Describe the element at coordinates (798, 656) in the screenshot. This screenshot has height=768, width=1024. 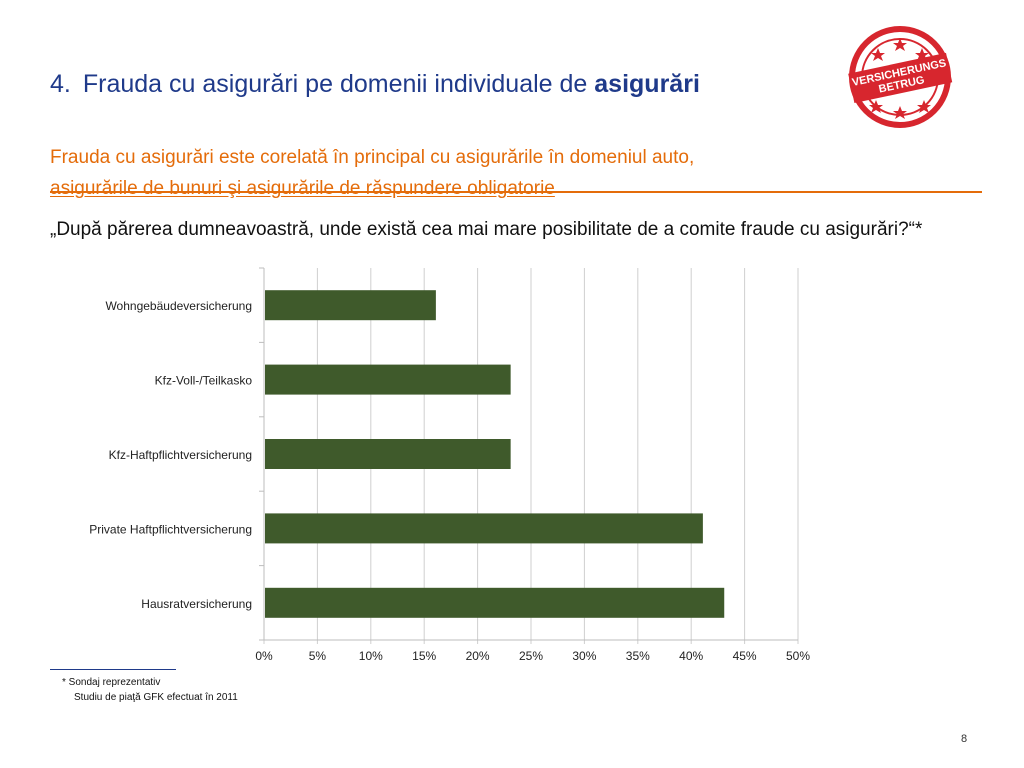
I see `x-tick-label: 50%` at that location.